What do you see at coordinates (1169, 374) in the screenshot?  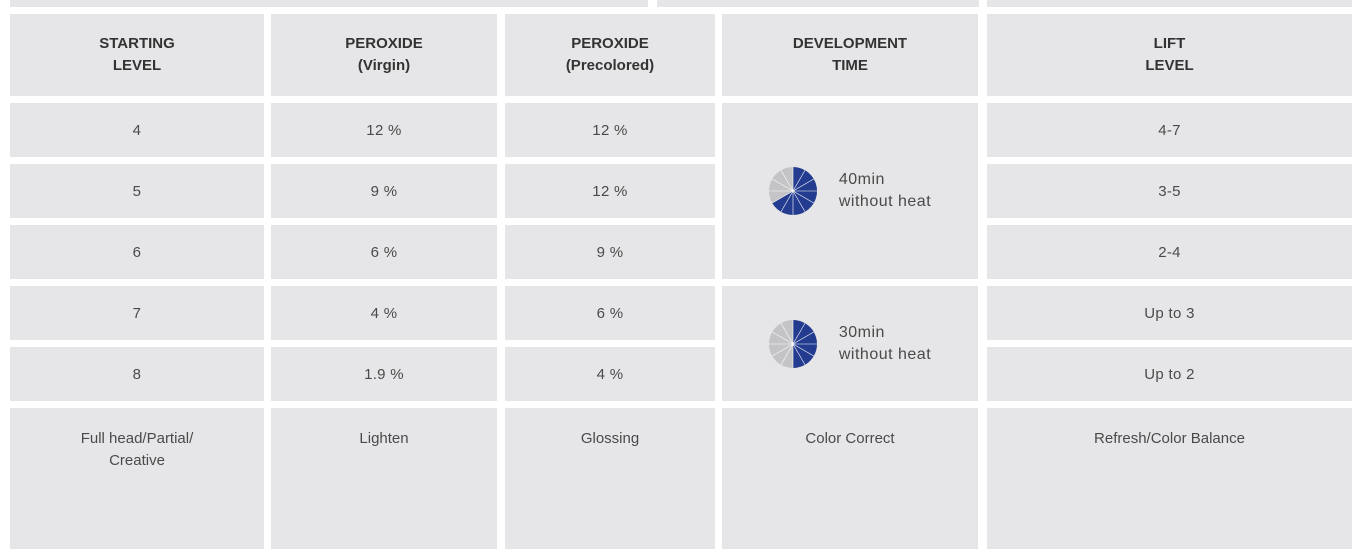 I see `table-cell-lift: Up to 2` at bounding box center [1169, 374].